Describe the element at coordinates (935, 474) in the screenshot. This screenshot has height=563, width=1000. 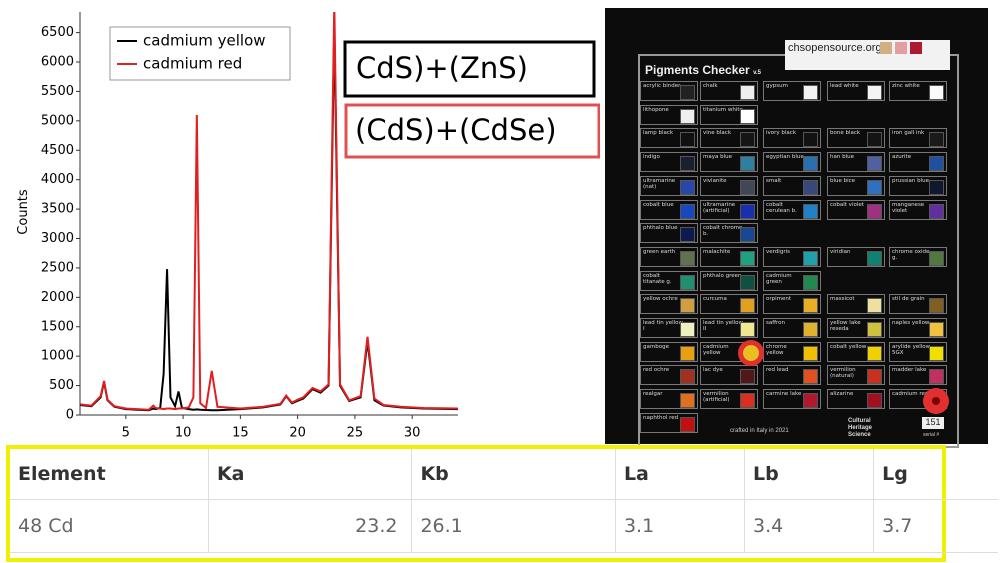
I see `column-header: Lg` at that location.